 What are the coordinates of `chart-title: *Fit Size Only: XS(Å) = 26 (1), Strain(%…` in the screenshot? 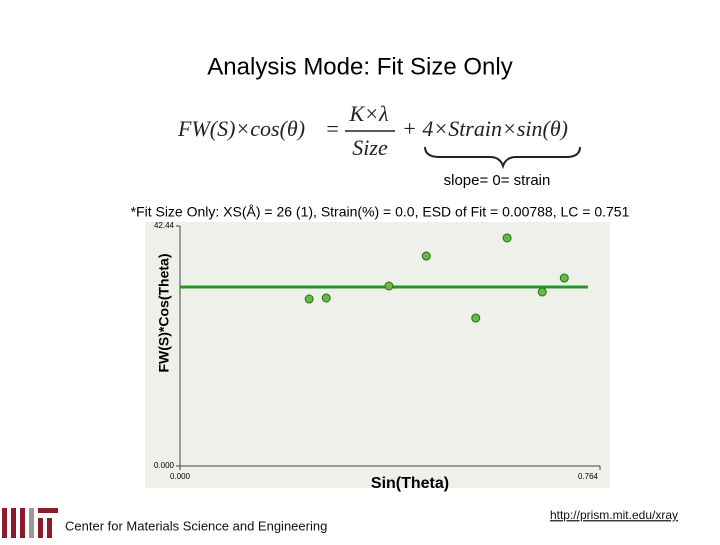 It's located at (380, 212).